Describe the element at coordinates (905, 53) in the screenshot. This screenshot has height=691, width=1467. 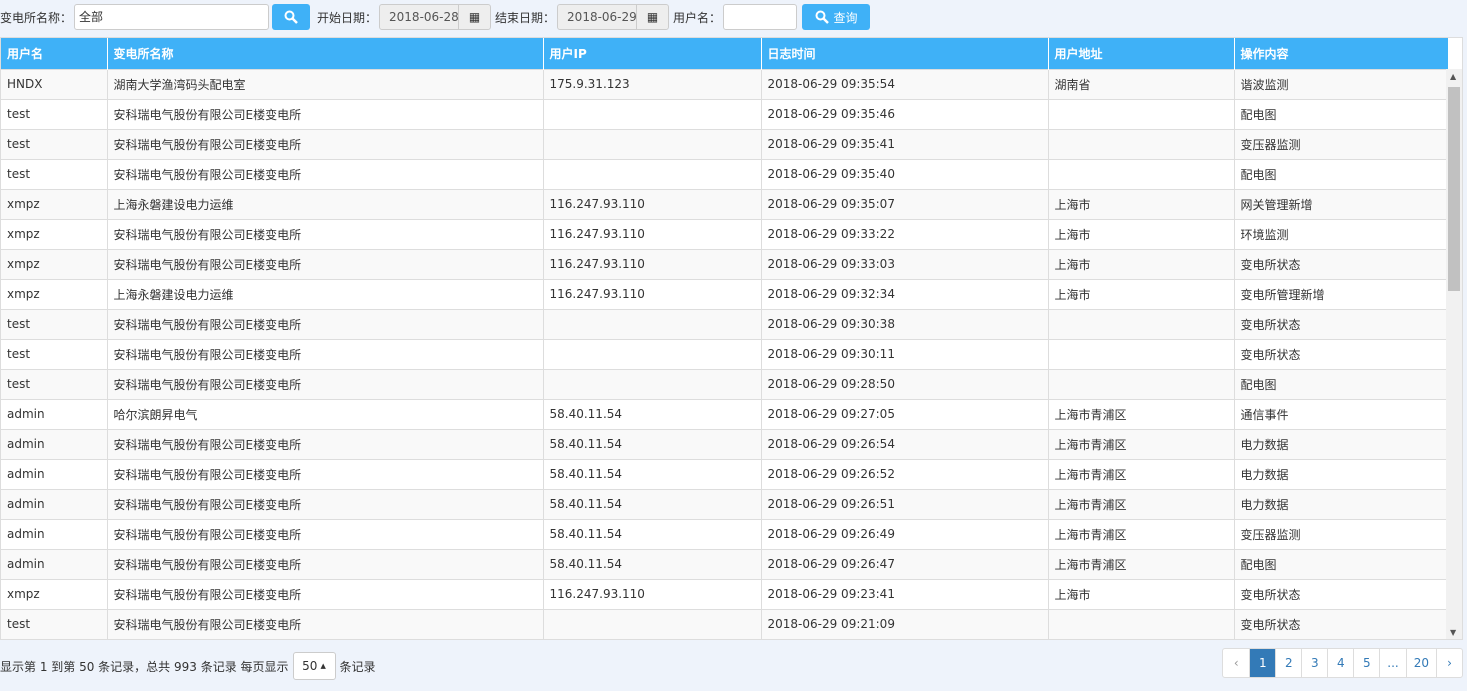
I see `header-time: 日志时间` at that location.